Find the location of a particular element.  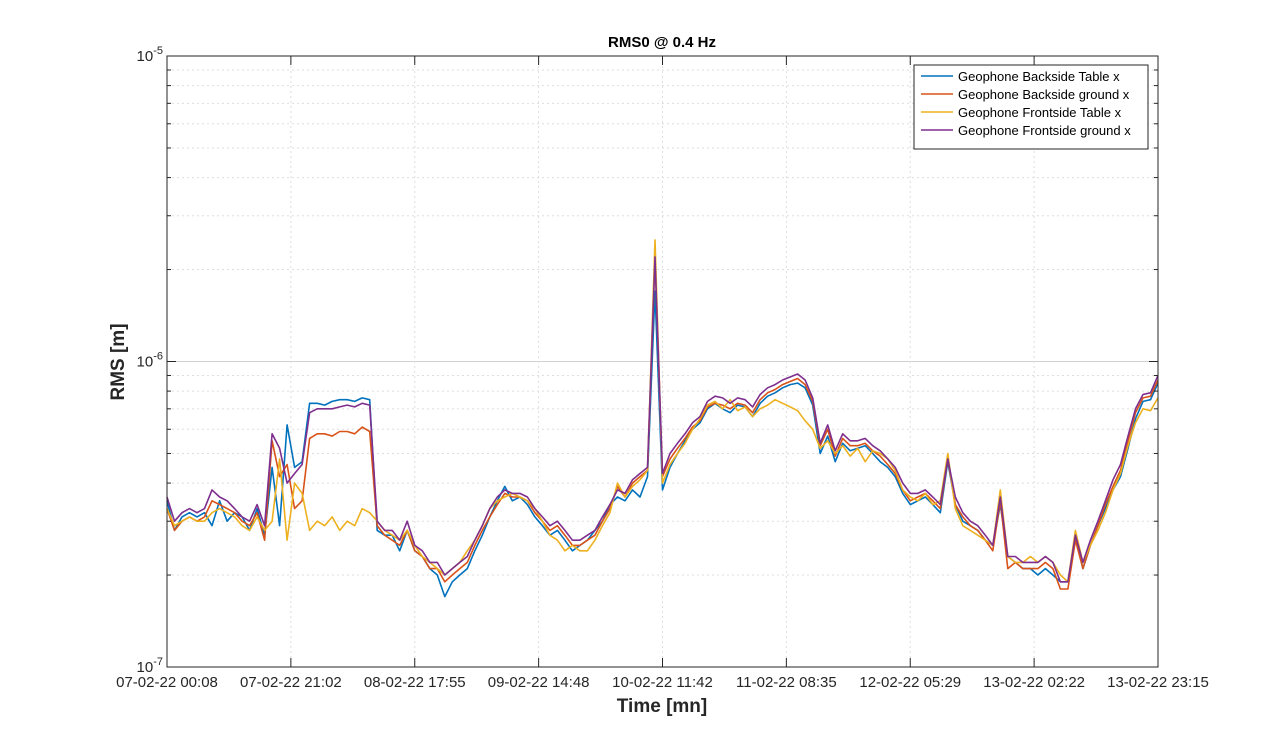

x-tick-label: 07-02-22 00:08 is located at coordinates (167, 682).